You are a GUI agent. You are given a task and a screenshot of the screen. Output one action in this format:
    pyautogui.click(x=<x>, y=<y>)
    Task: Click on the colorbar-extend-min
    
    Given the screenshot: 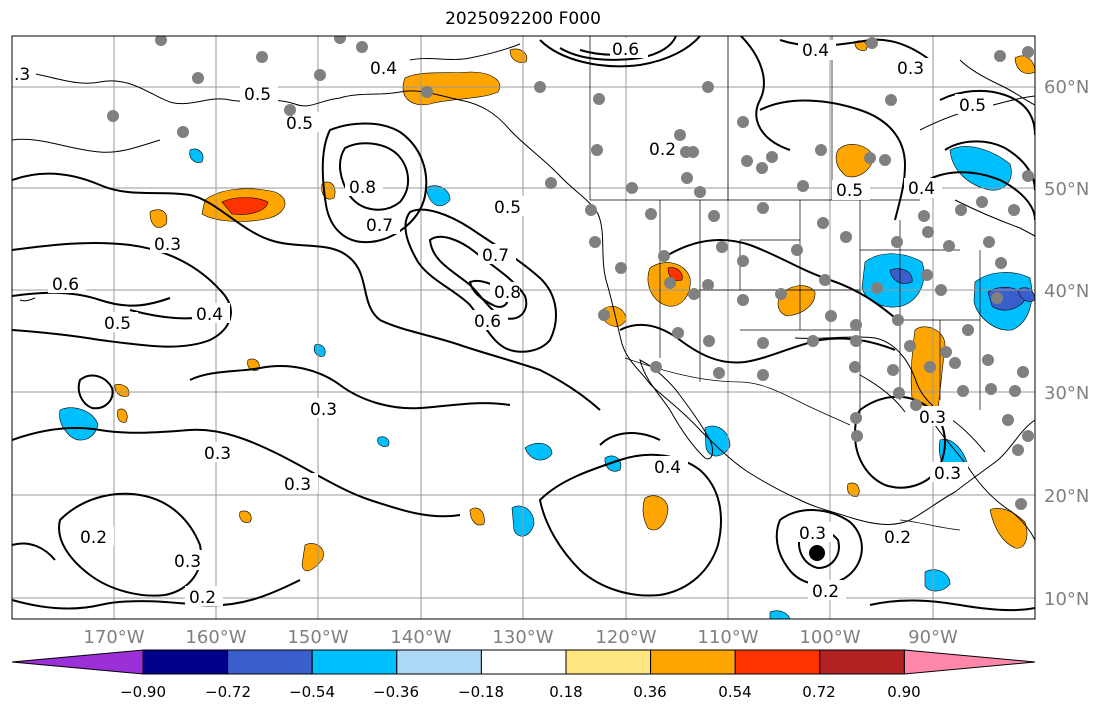 What is the action you would take?
    pyautogui.click(x=77, y=662)
    